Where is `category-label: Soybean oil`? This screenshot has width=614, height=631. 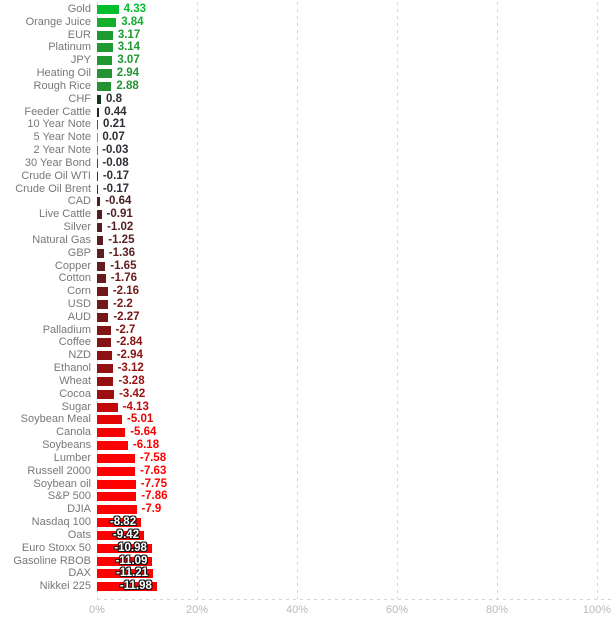 category-label: Soybean oil is located at coordinates (62, 483).